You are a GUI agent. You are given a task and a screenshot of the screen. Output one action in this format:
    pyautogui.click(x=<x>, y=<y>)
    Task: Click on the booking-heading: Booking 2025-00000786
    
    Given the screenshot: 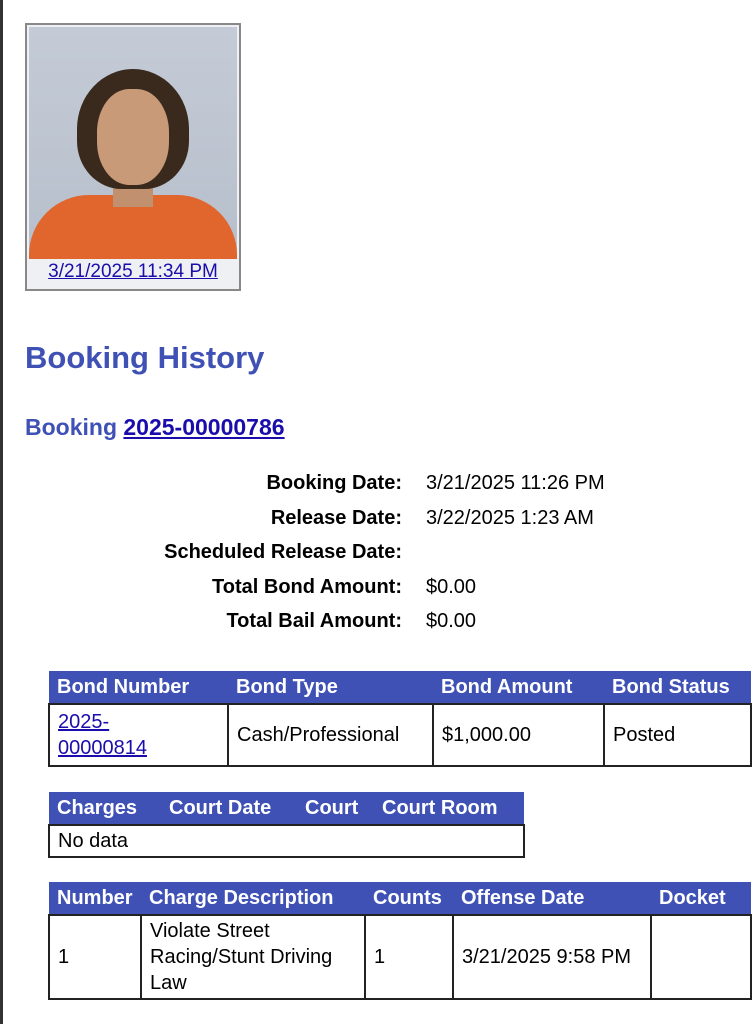 What is the action you would take?
    pyautogui.click(x=155, y=427)
    